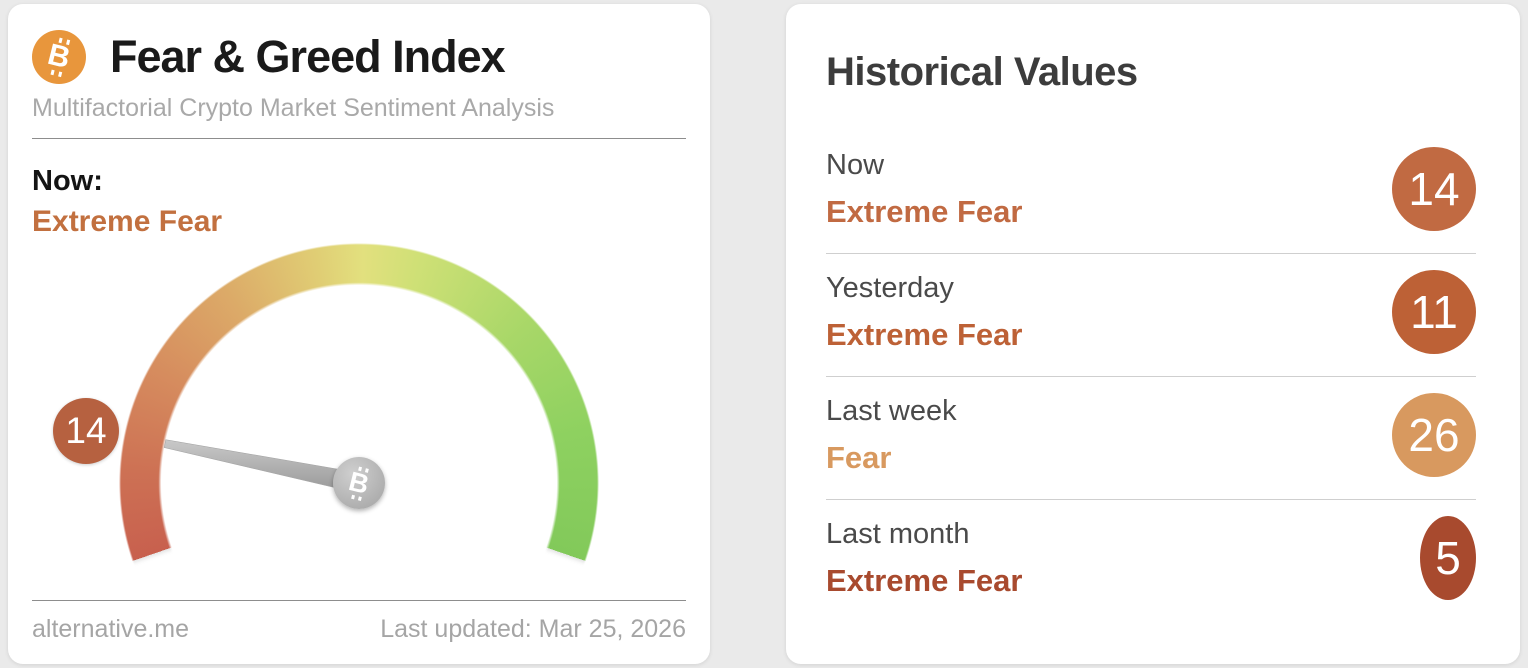 This screenshot has height=668, width=1528. Describe the element at coordinates (1151, 438) in the screenshot. I see `history-row-last-week: Last week Fear 26` at that location.